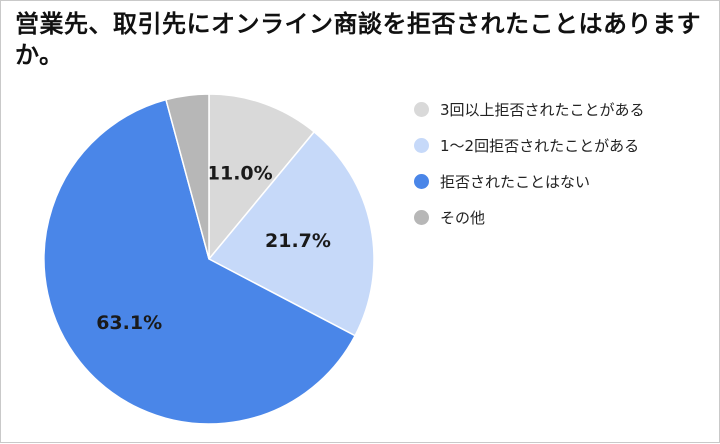  Describe the element at coordinates (358, 39) in the screenshot. I see `chart-title: 営業先、取引先にオンライン商談を拒否されたことはありますか。` at that location.